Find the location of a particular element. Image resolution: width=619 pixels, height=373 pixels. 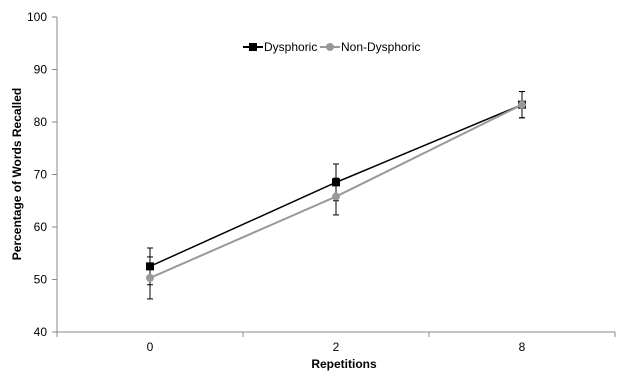

y-tick-label: 50 is located at coordinates (41, 280).